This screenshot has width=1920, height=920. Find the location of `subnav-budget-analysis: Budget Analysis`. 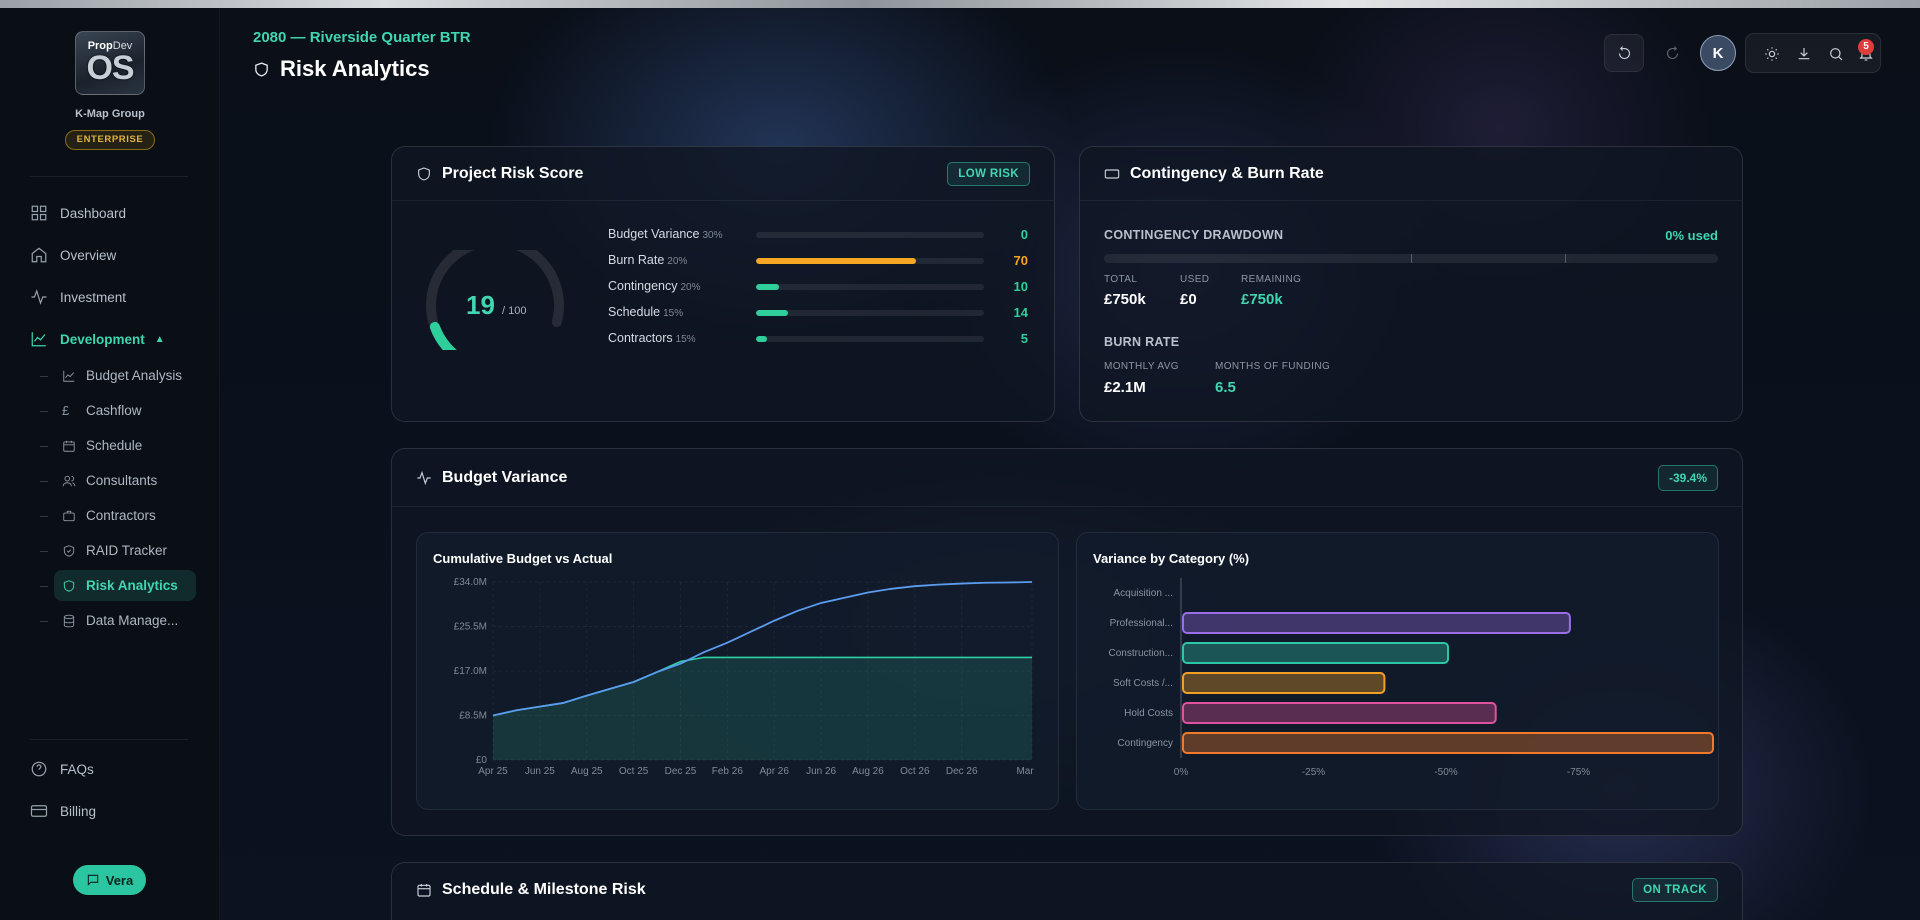

subnav-budget-analysis: Budget Analysis is located at coordinates (125, 375).